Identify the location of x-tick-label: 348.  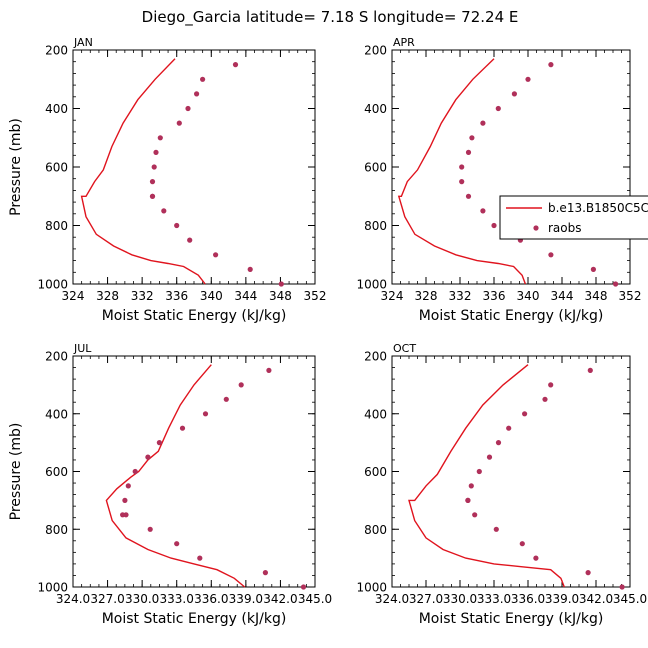
(596, 296).